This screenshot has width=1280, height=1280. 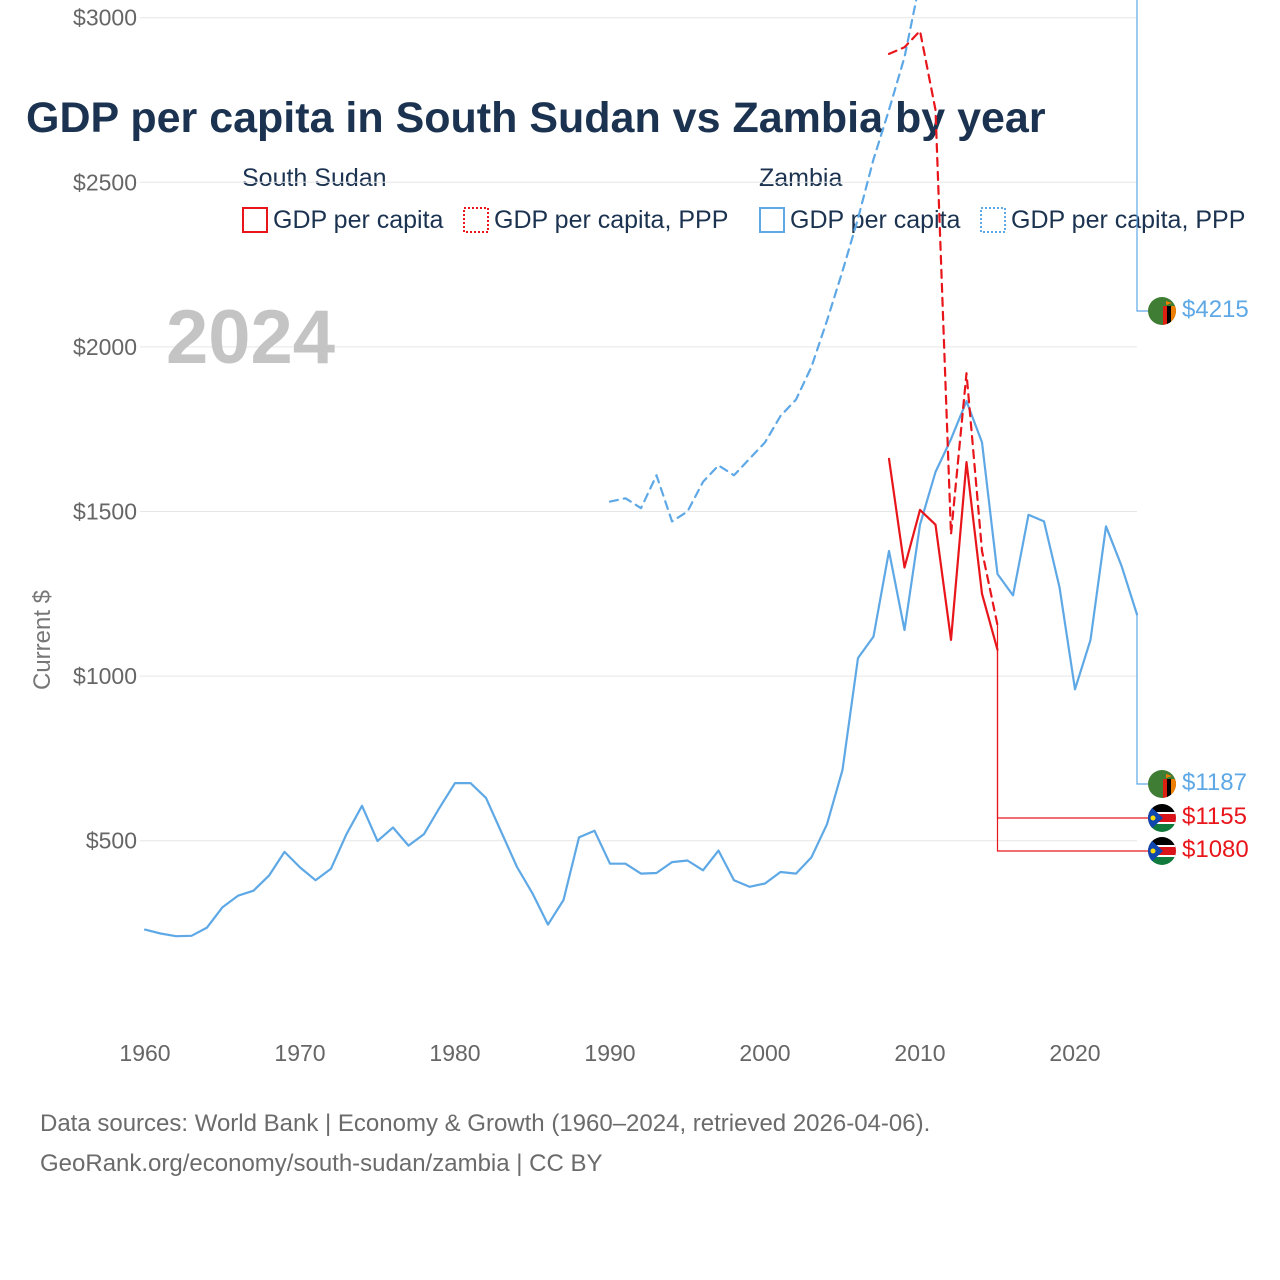 I want to click on legend-swatch-zambia-ppp, so click(x=993, y=220).